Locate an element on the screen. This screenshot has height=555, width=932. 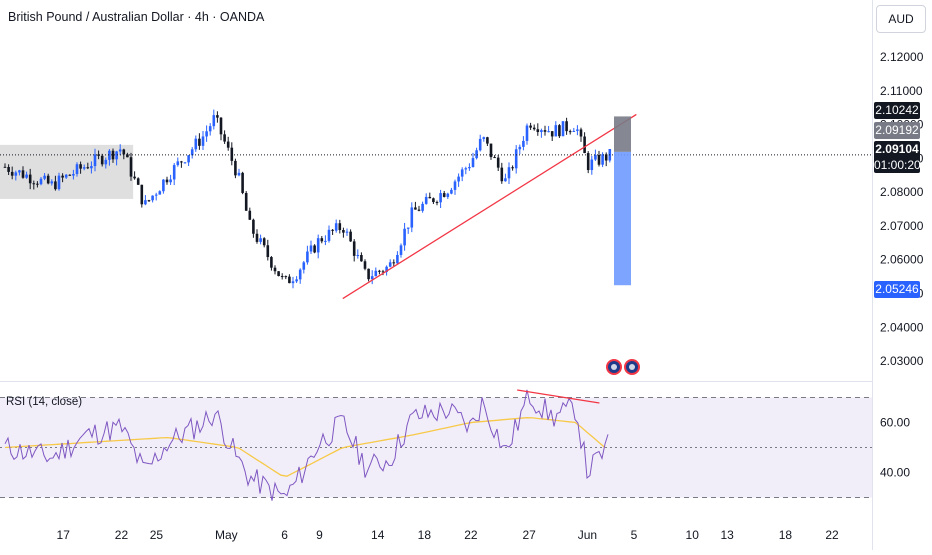
time-tick-label: Jun is located at coordinates (587, 535).